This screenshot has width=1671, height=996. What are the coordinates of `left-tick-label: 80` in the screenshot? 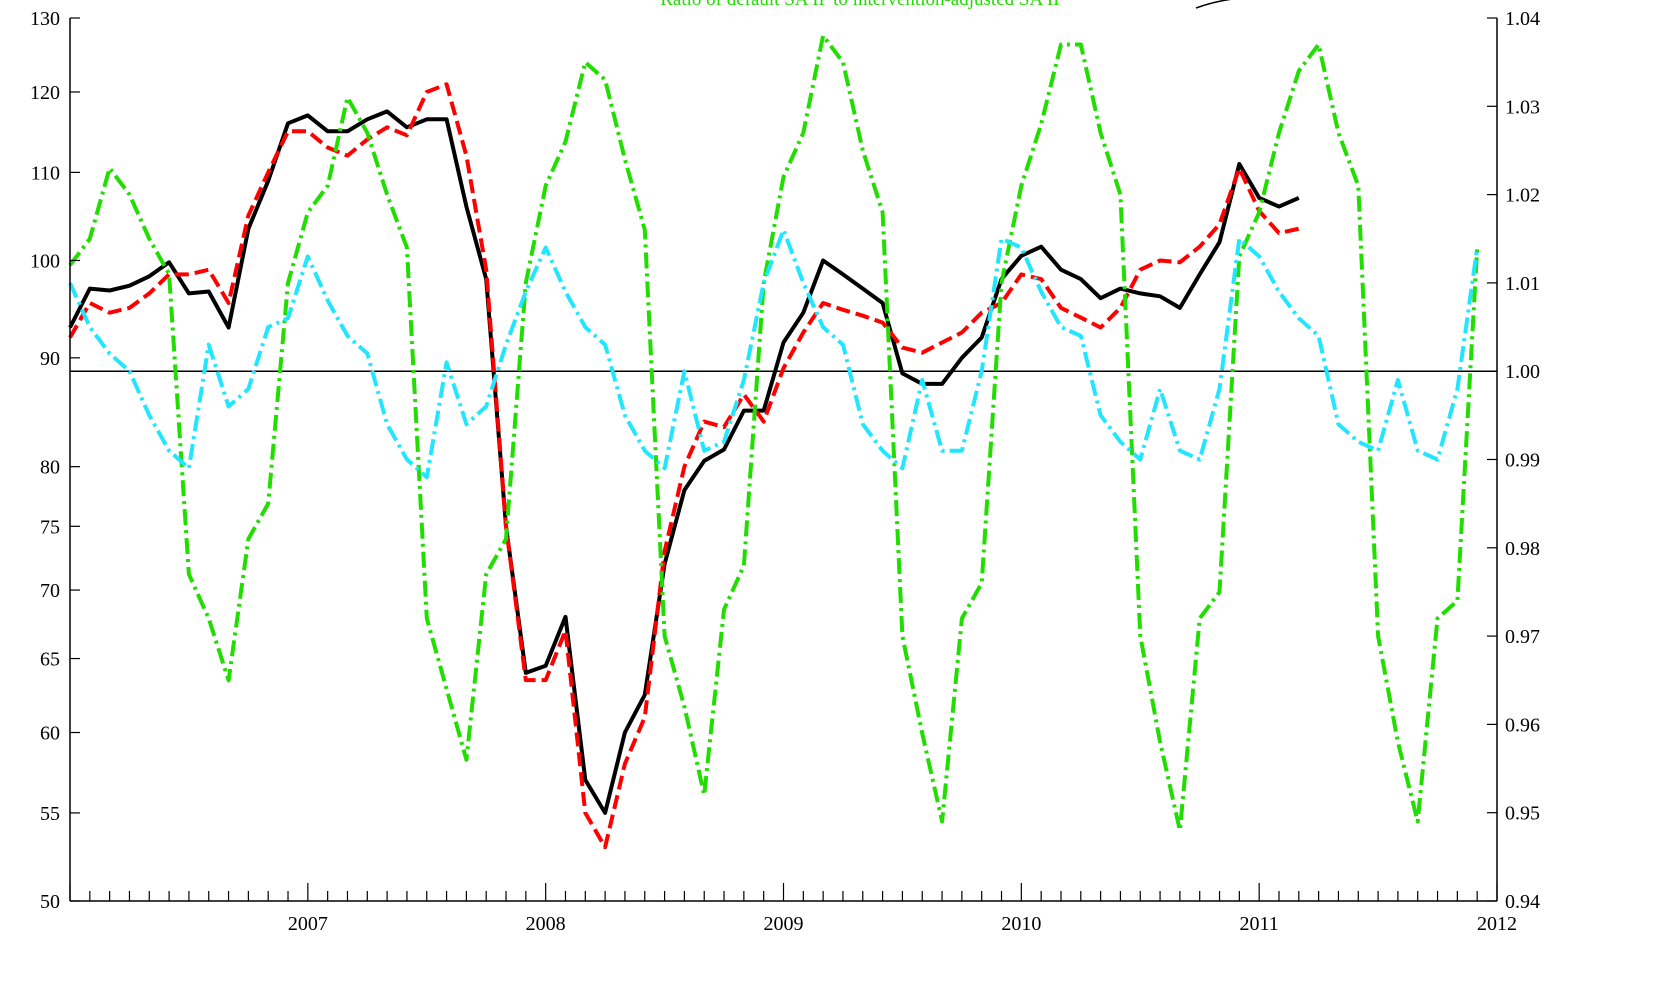 It's located at (50, 468).